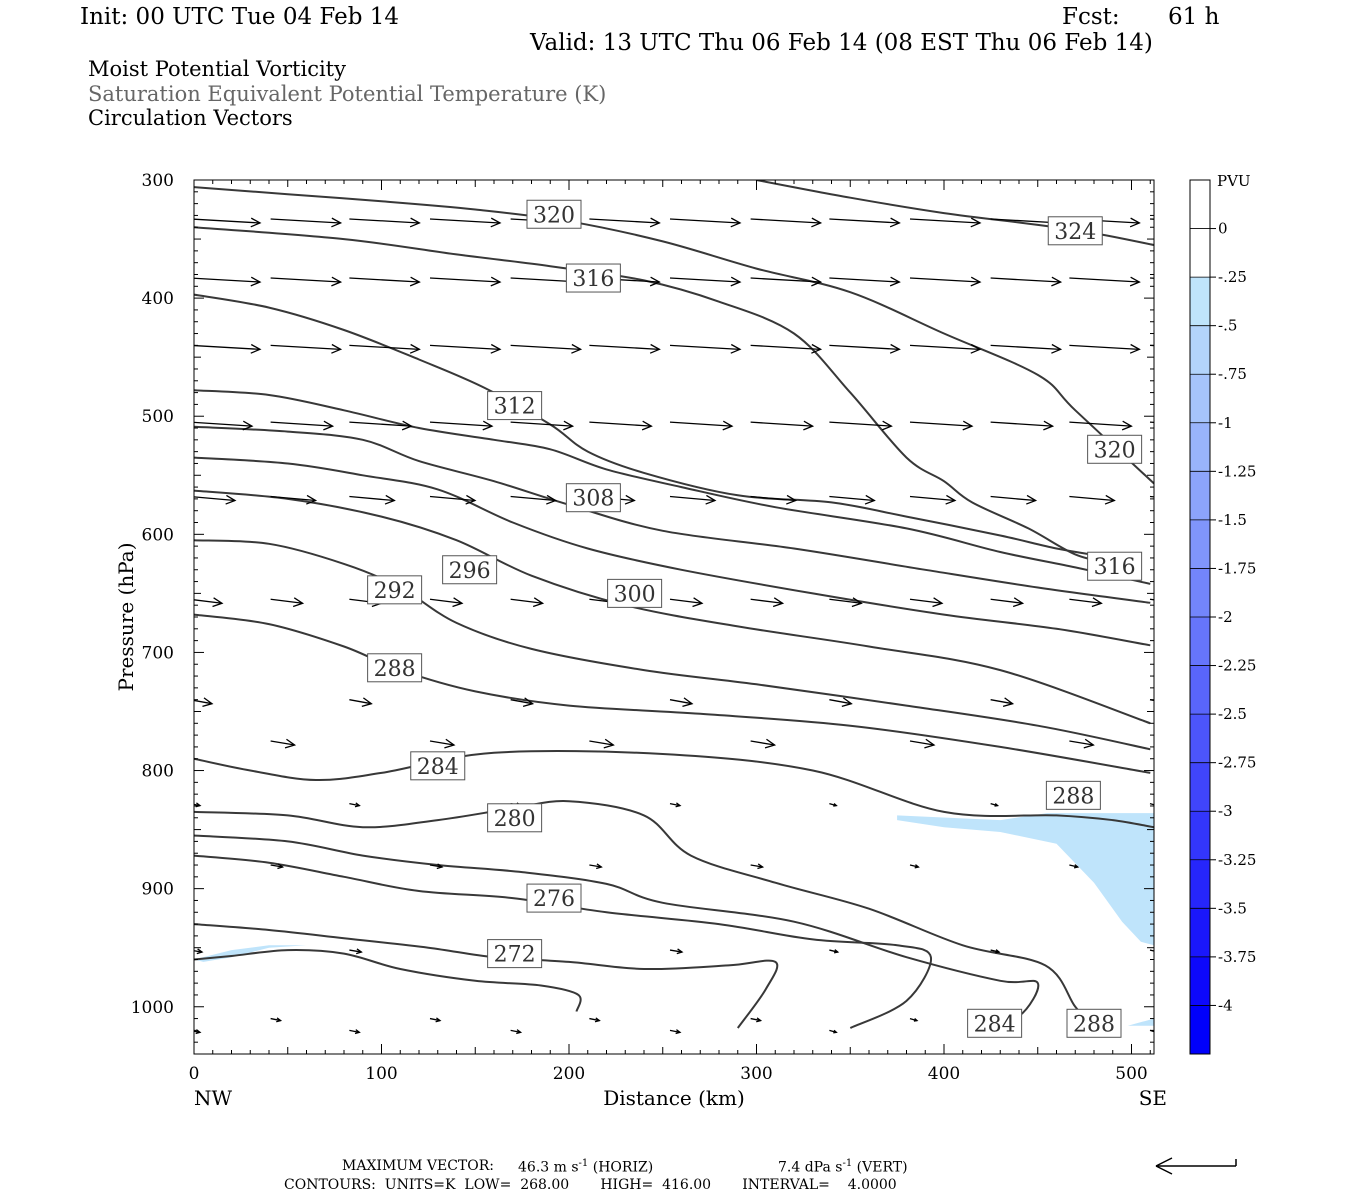  I want to click on contour-label-text: 288, so click(1073, 796).